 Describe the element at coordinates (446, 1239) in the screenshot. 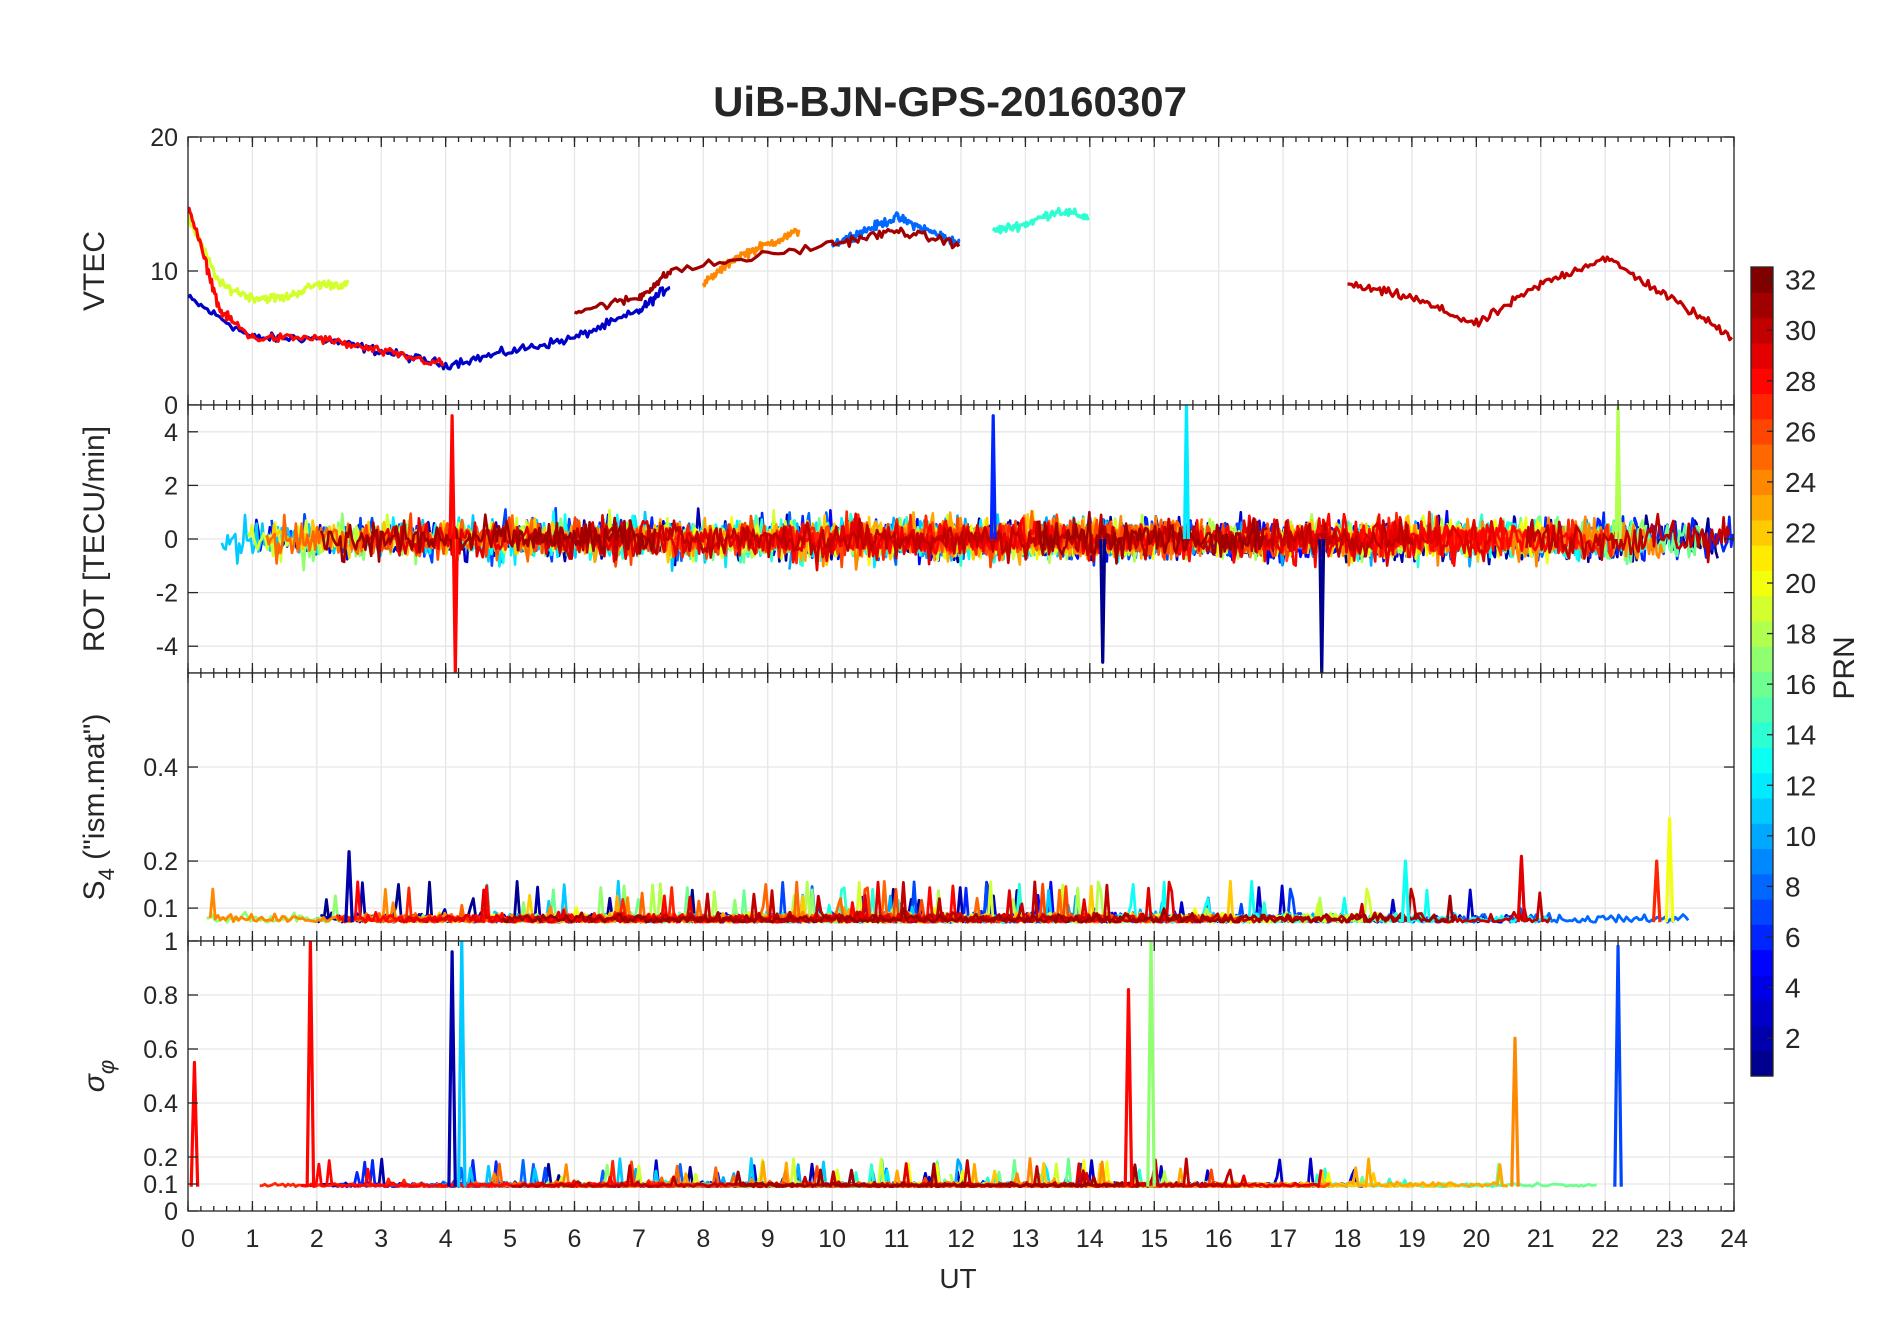

I see `xtick-label: 4` at that location.